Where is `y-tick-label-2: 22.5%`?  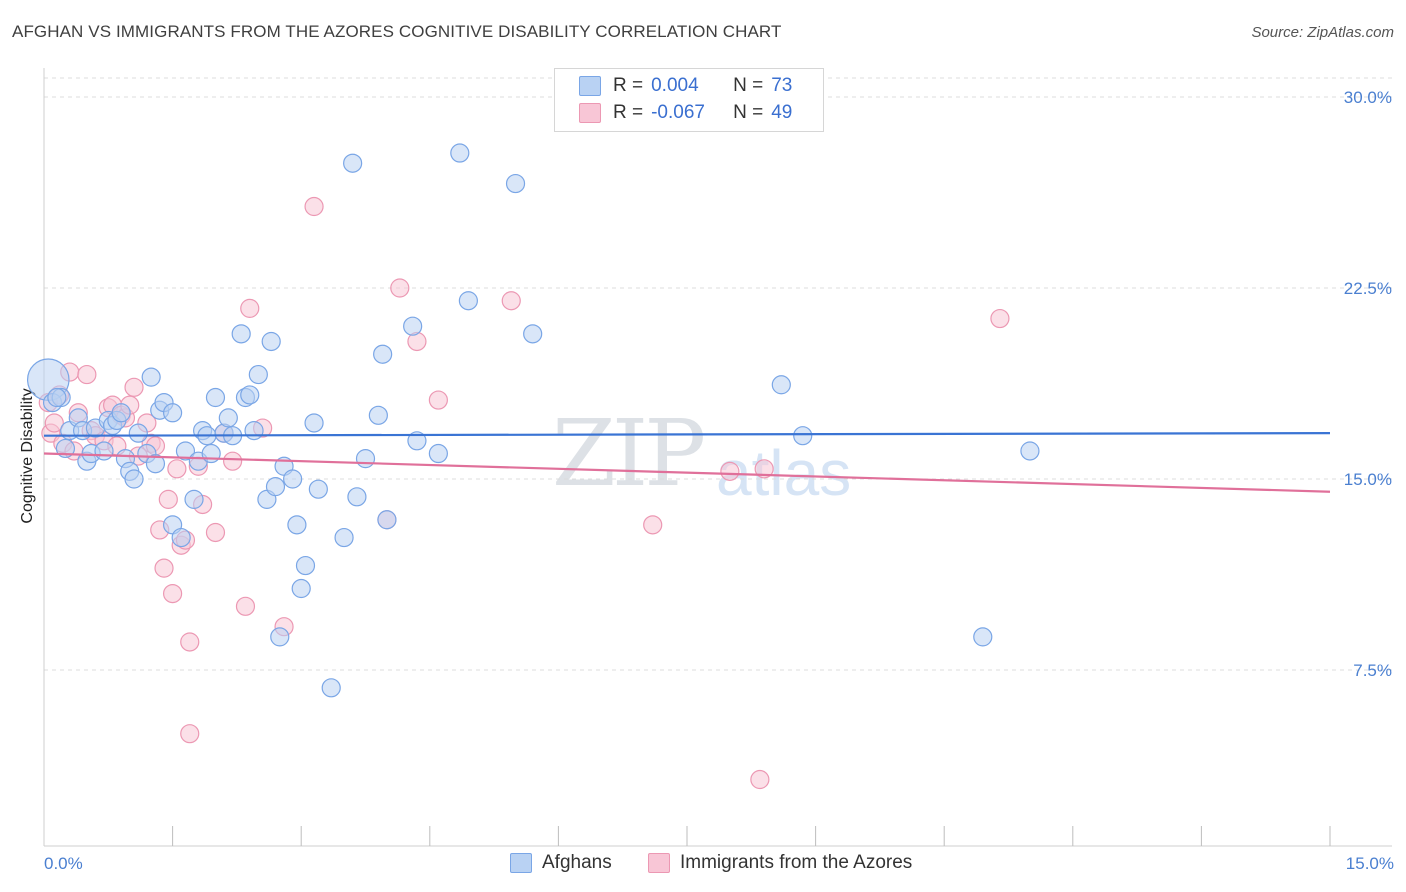
y-tick-label-2: 22.5% is located at coordinates (1368, 288).